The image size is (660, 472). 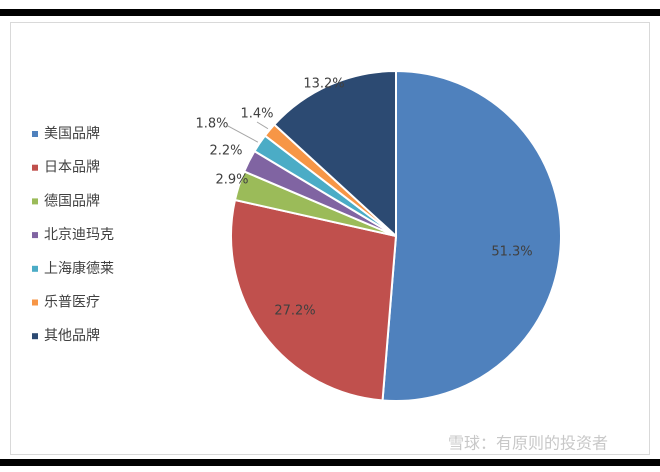 I want to click on data-label: 27.2%, so click(x=294, y=311).